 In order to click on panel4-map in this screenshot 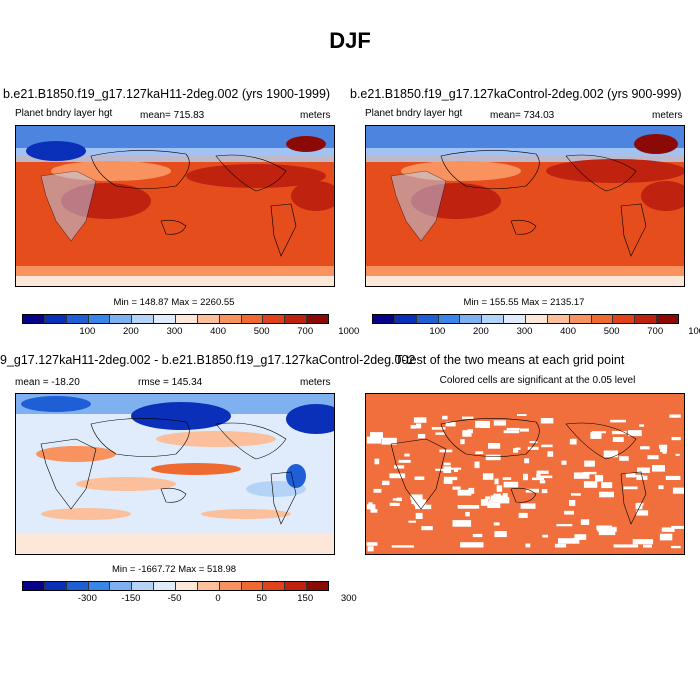, I will do `click(525, 474)`.